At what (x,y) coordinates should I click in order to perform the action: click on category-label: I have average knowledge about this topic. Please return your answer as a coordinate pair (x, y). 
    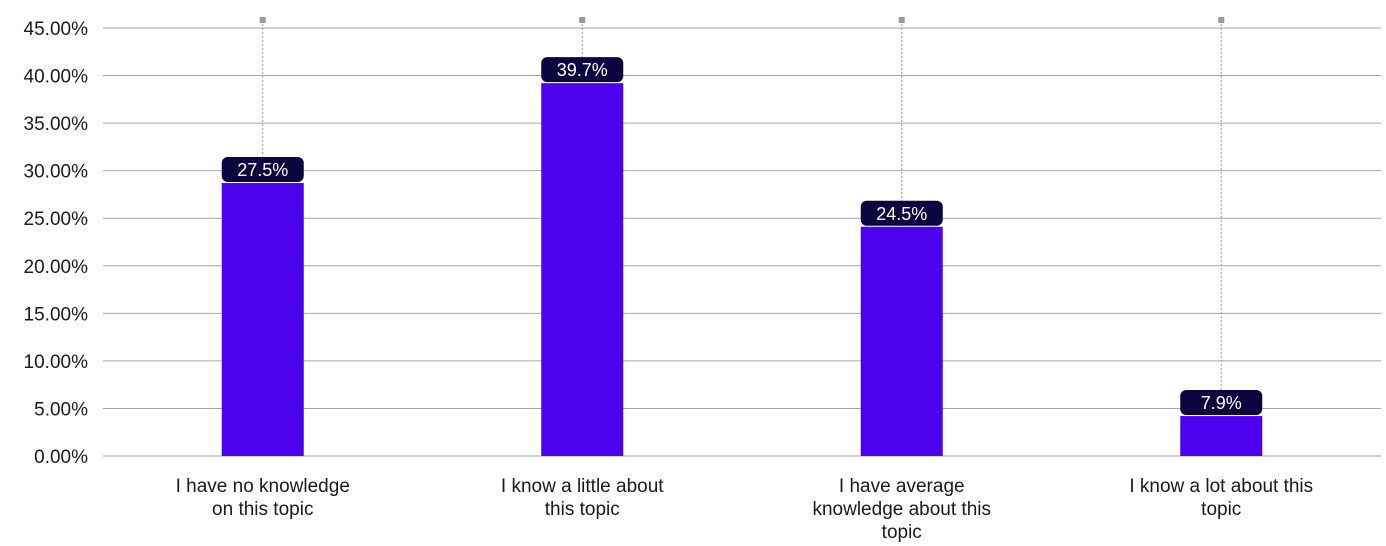
    Looking at the image, I should click on (901, 509).